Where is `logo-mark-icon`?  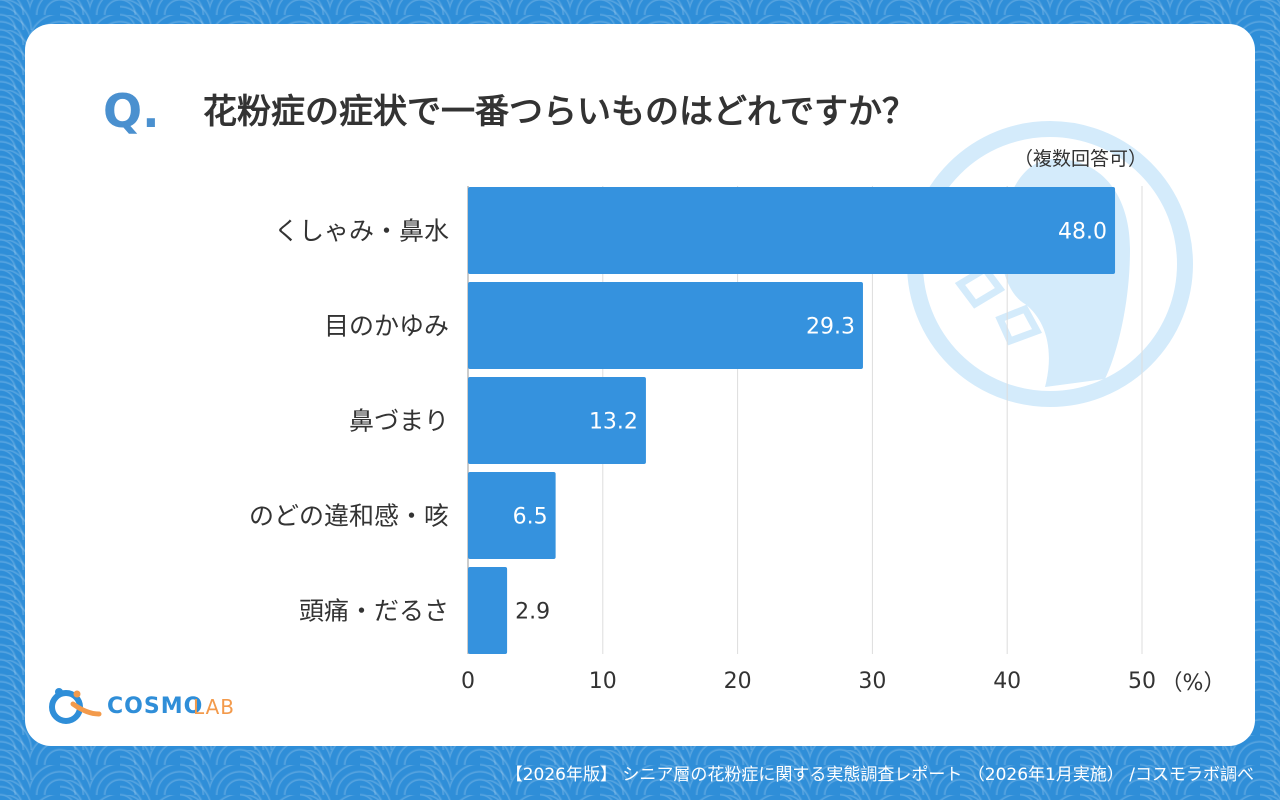 logo-mark-icon is located at coordinates (75, 706).